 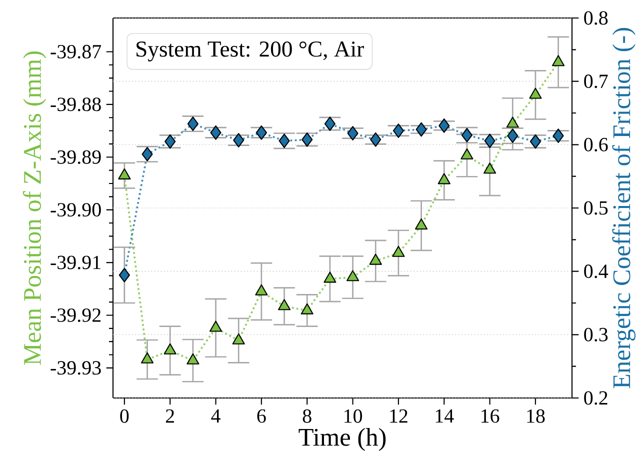 What do you see at coordinates (250, 51) in the screenshot?
I see `annotation: System Test: 200 °C, Air` at bounding box center [250, 51].